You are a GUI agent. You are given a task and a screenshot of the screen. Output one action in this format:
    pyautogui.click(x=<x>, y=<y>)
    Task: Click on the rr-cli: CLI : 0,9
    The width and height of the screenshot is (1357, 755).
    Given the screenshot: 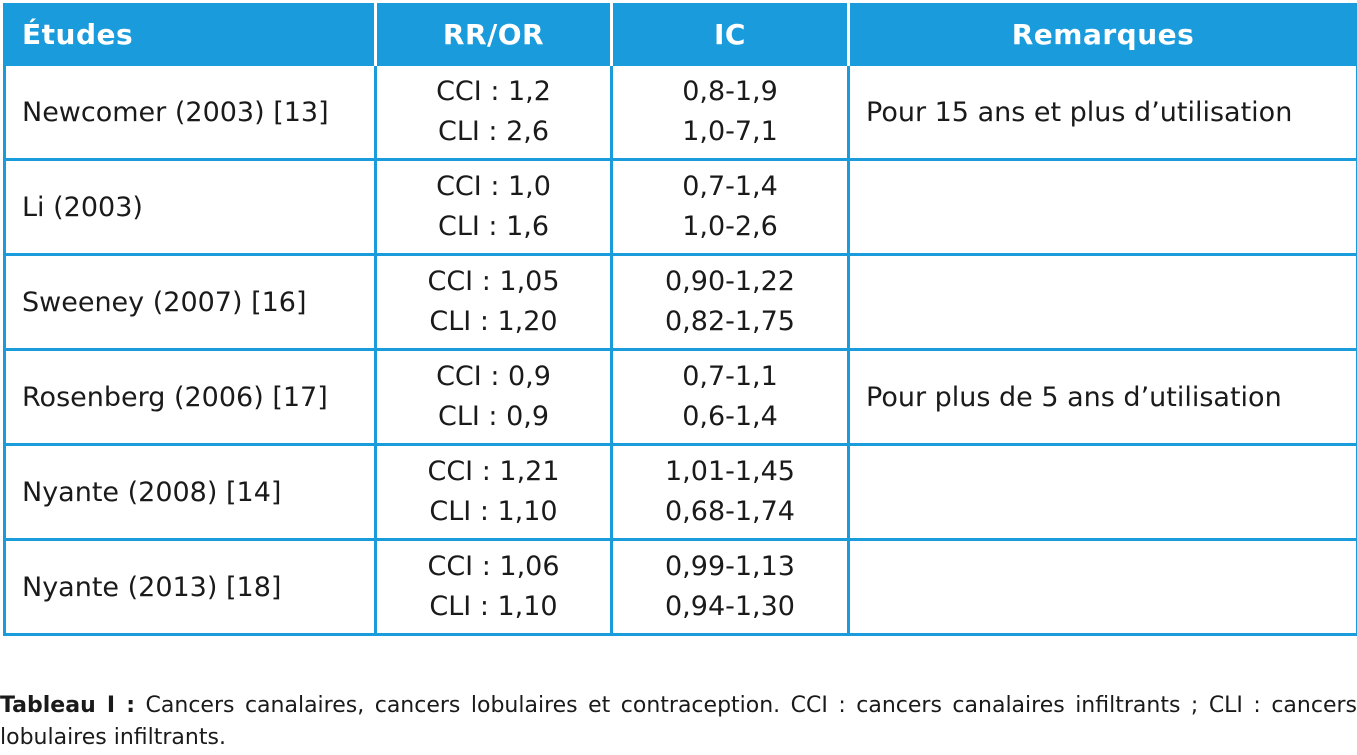 What is the action you would take?
    pyautogui.click(x=493, y=416)
    